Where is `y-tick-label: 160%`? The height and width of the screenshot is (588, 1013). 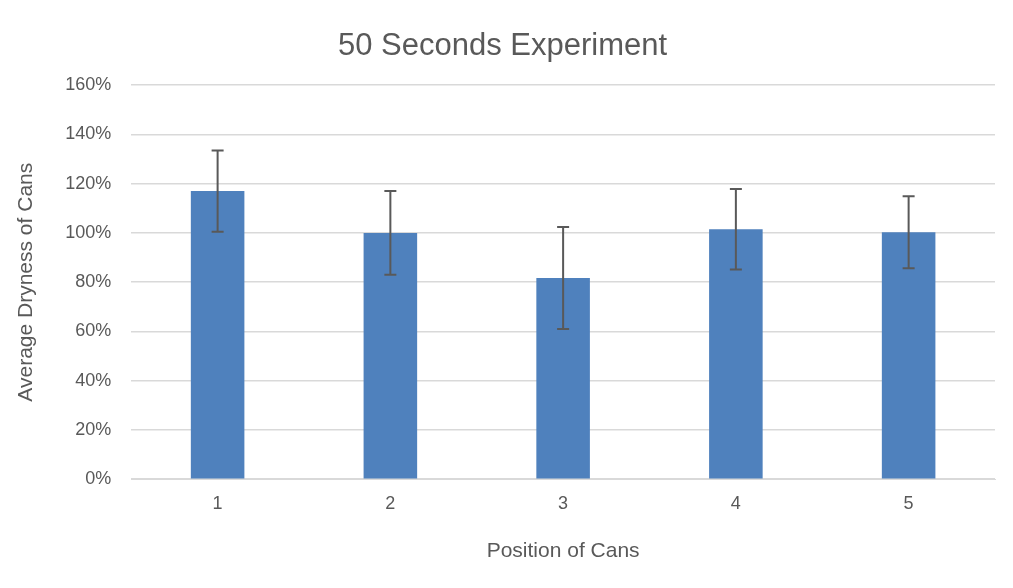
y-tick-label: 160% is located at coordinates (88, 84).